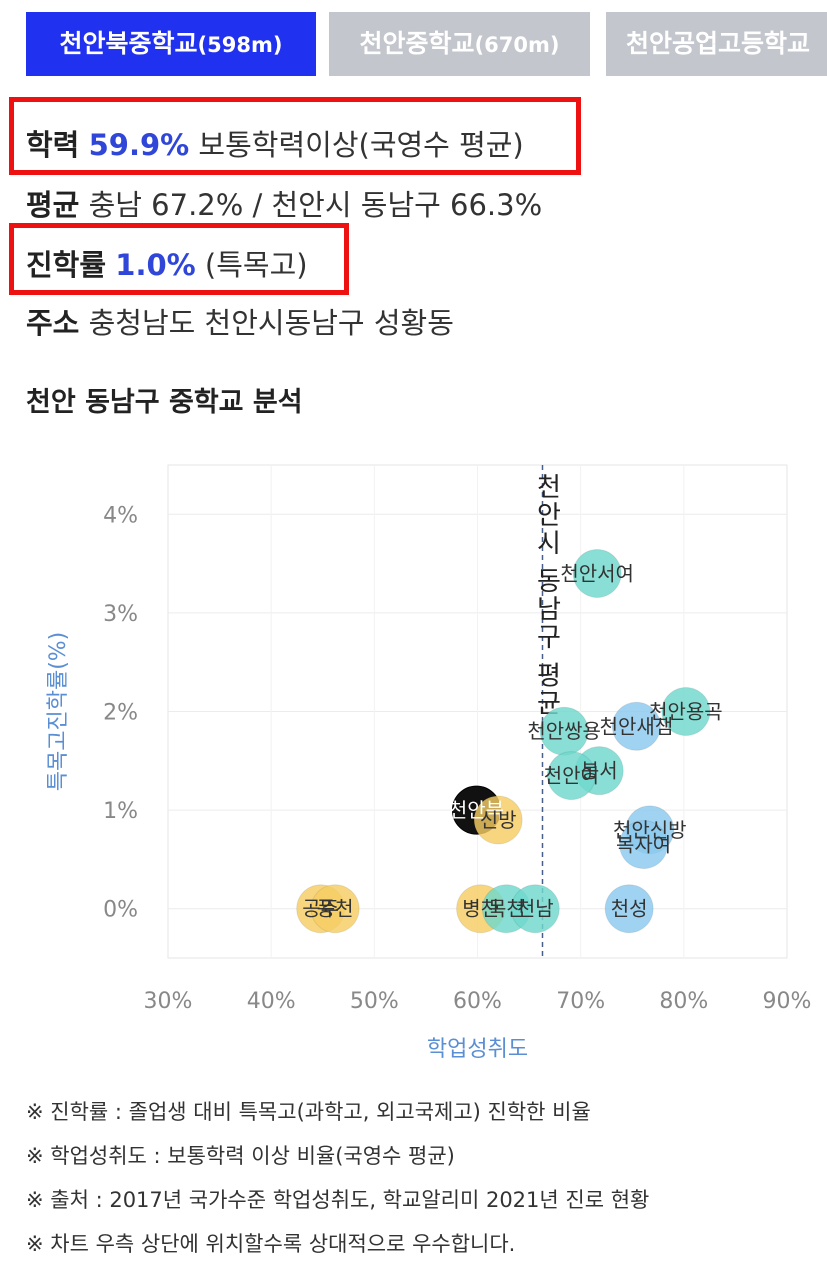 Image resolution: width=827 pixels, height=1287 pixels. I want to click on highlight-box-achievement, so click(295, 136).